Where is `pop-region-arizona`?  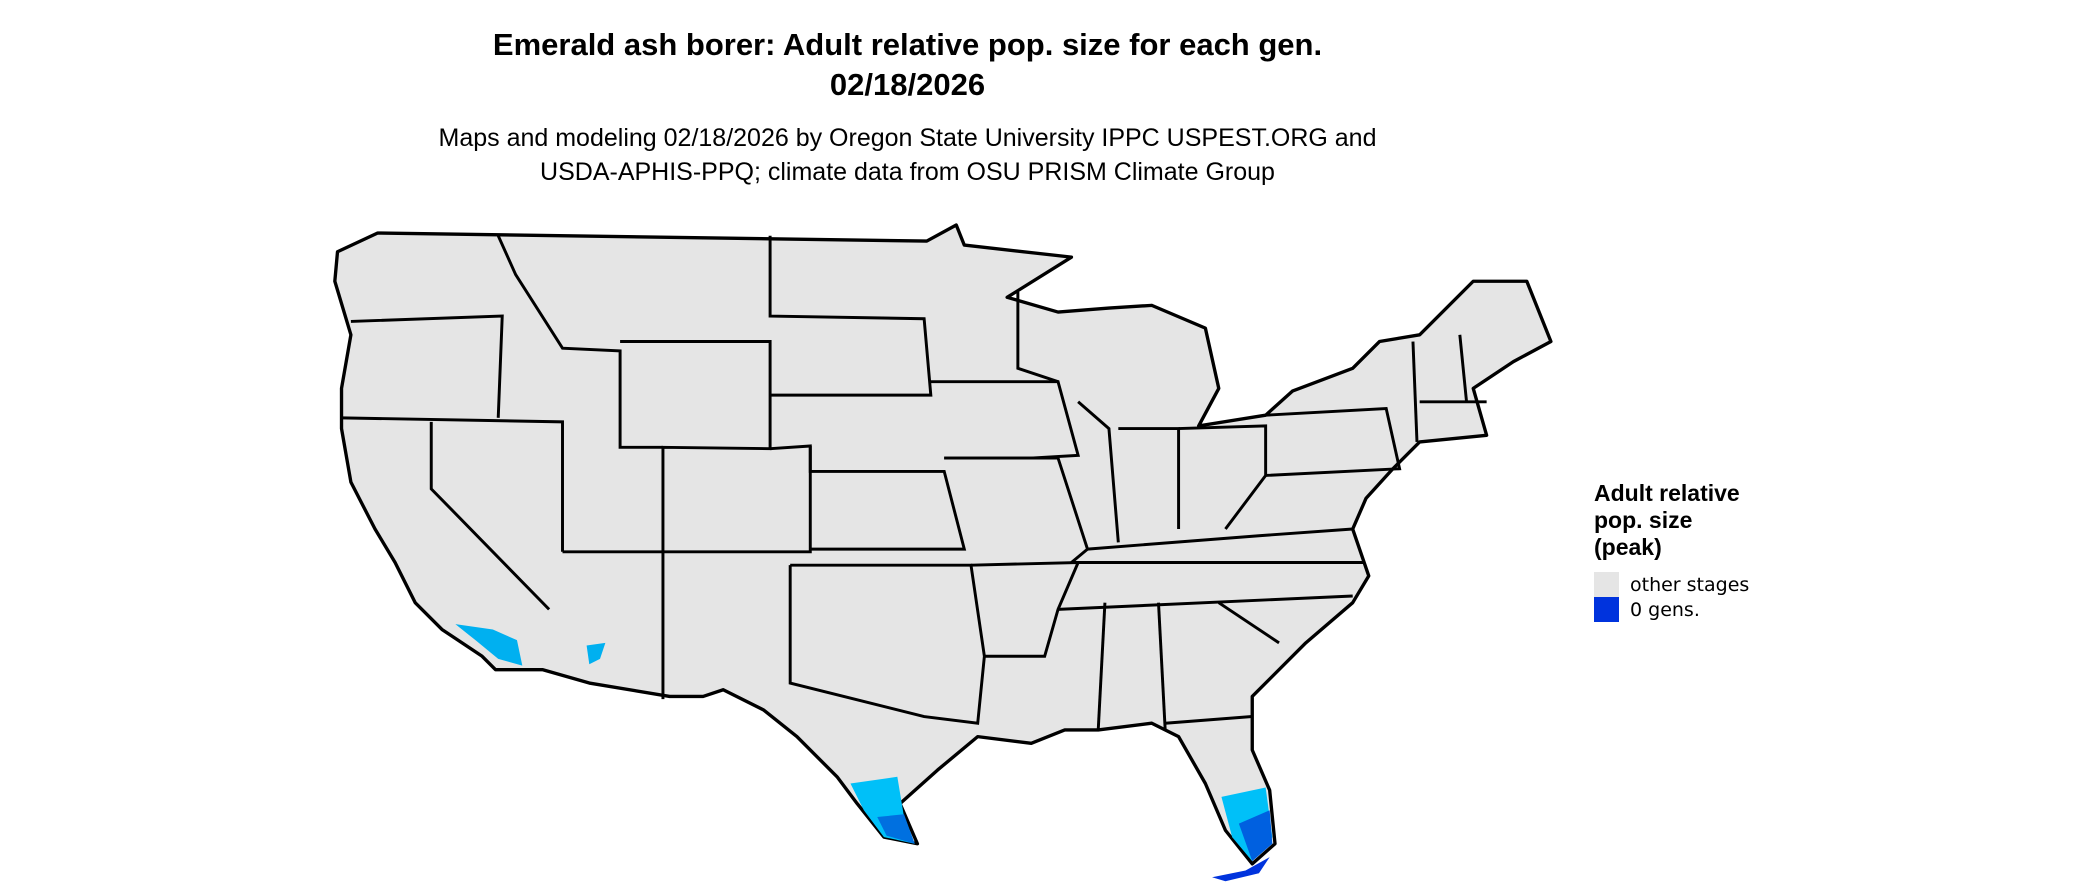 pop-region-arizona is located at coordinates (596, 653).